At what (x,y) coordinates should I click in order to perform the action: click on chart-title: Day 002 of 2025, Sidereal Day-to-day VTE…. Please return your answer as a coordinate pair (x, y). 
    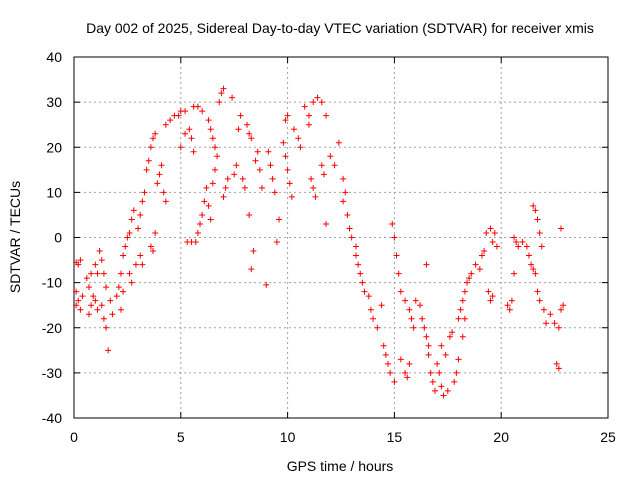
    Looking at the image, I should click on (340, 28).